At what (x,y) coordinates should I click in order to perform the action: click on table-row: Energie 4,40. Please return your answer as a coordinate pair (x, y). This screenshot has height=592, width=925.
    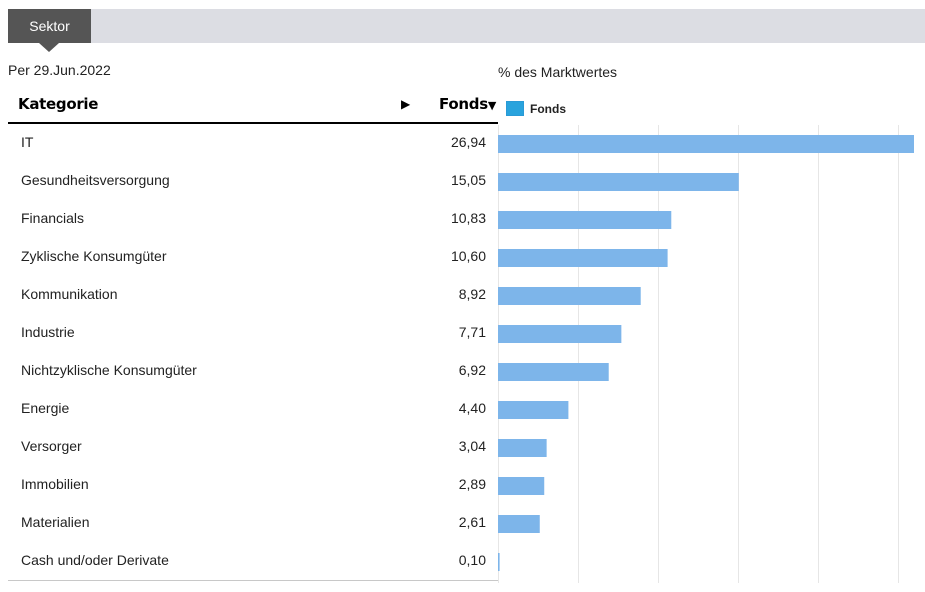
    Looking at the image, I should click on (253, 409).